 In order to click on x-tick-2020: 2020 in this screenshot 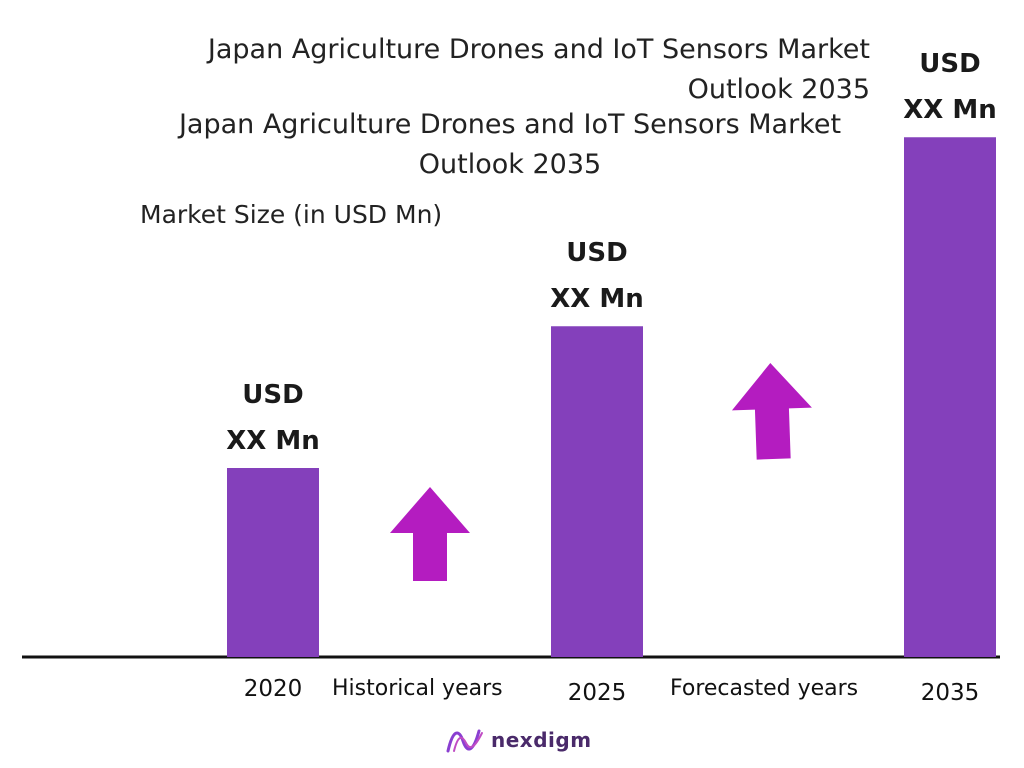, I will do `click(273, 689)`.